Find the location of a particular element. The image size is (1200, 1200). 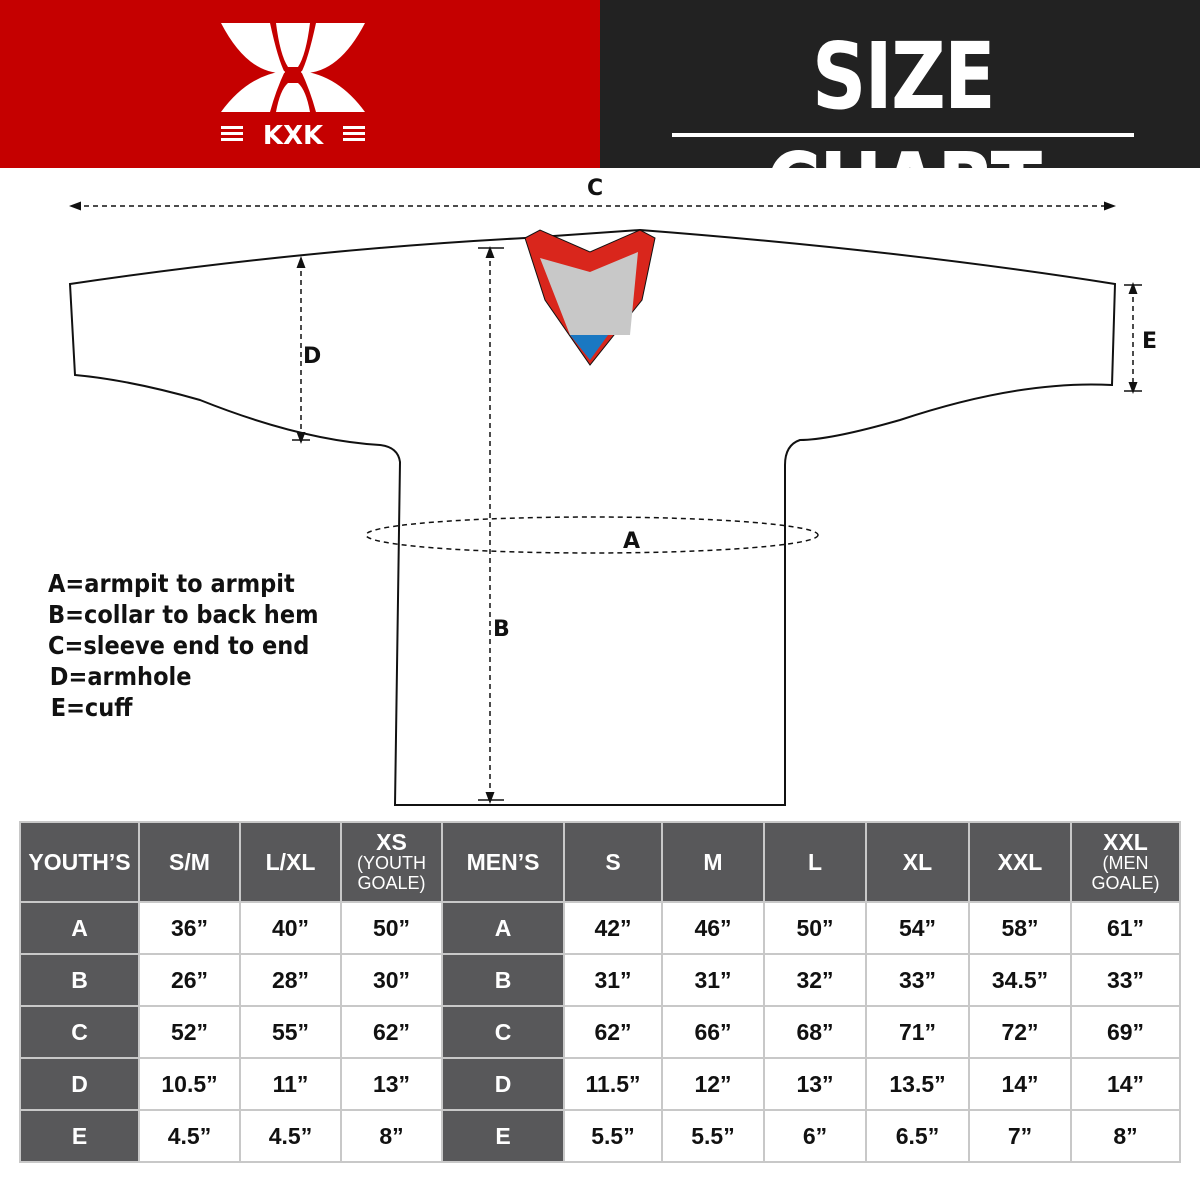

men-cell: 68” is located at coordinates (815, 1032).